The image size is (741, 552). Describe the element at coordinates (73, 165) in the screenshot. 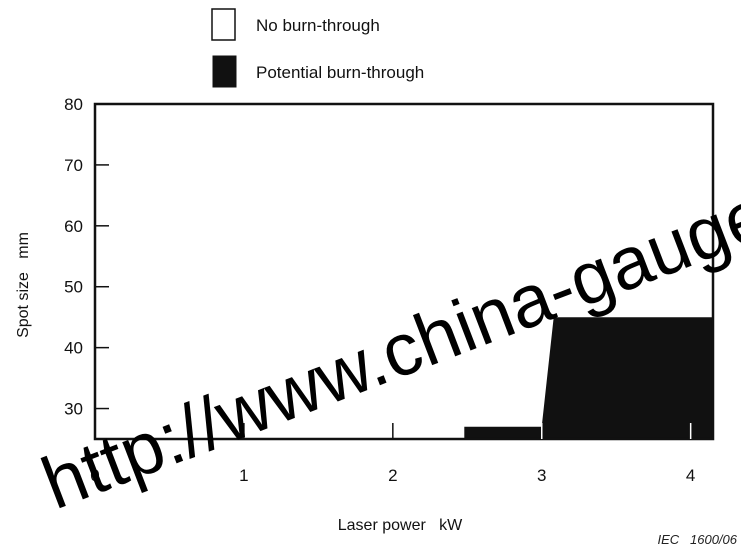

I see `y-tick-label: 70` at that location.